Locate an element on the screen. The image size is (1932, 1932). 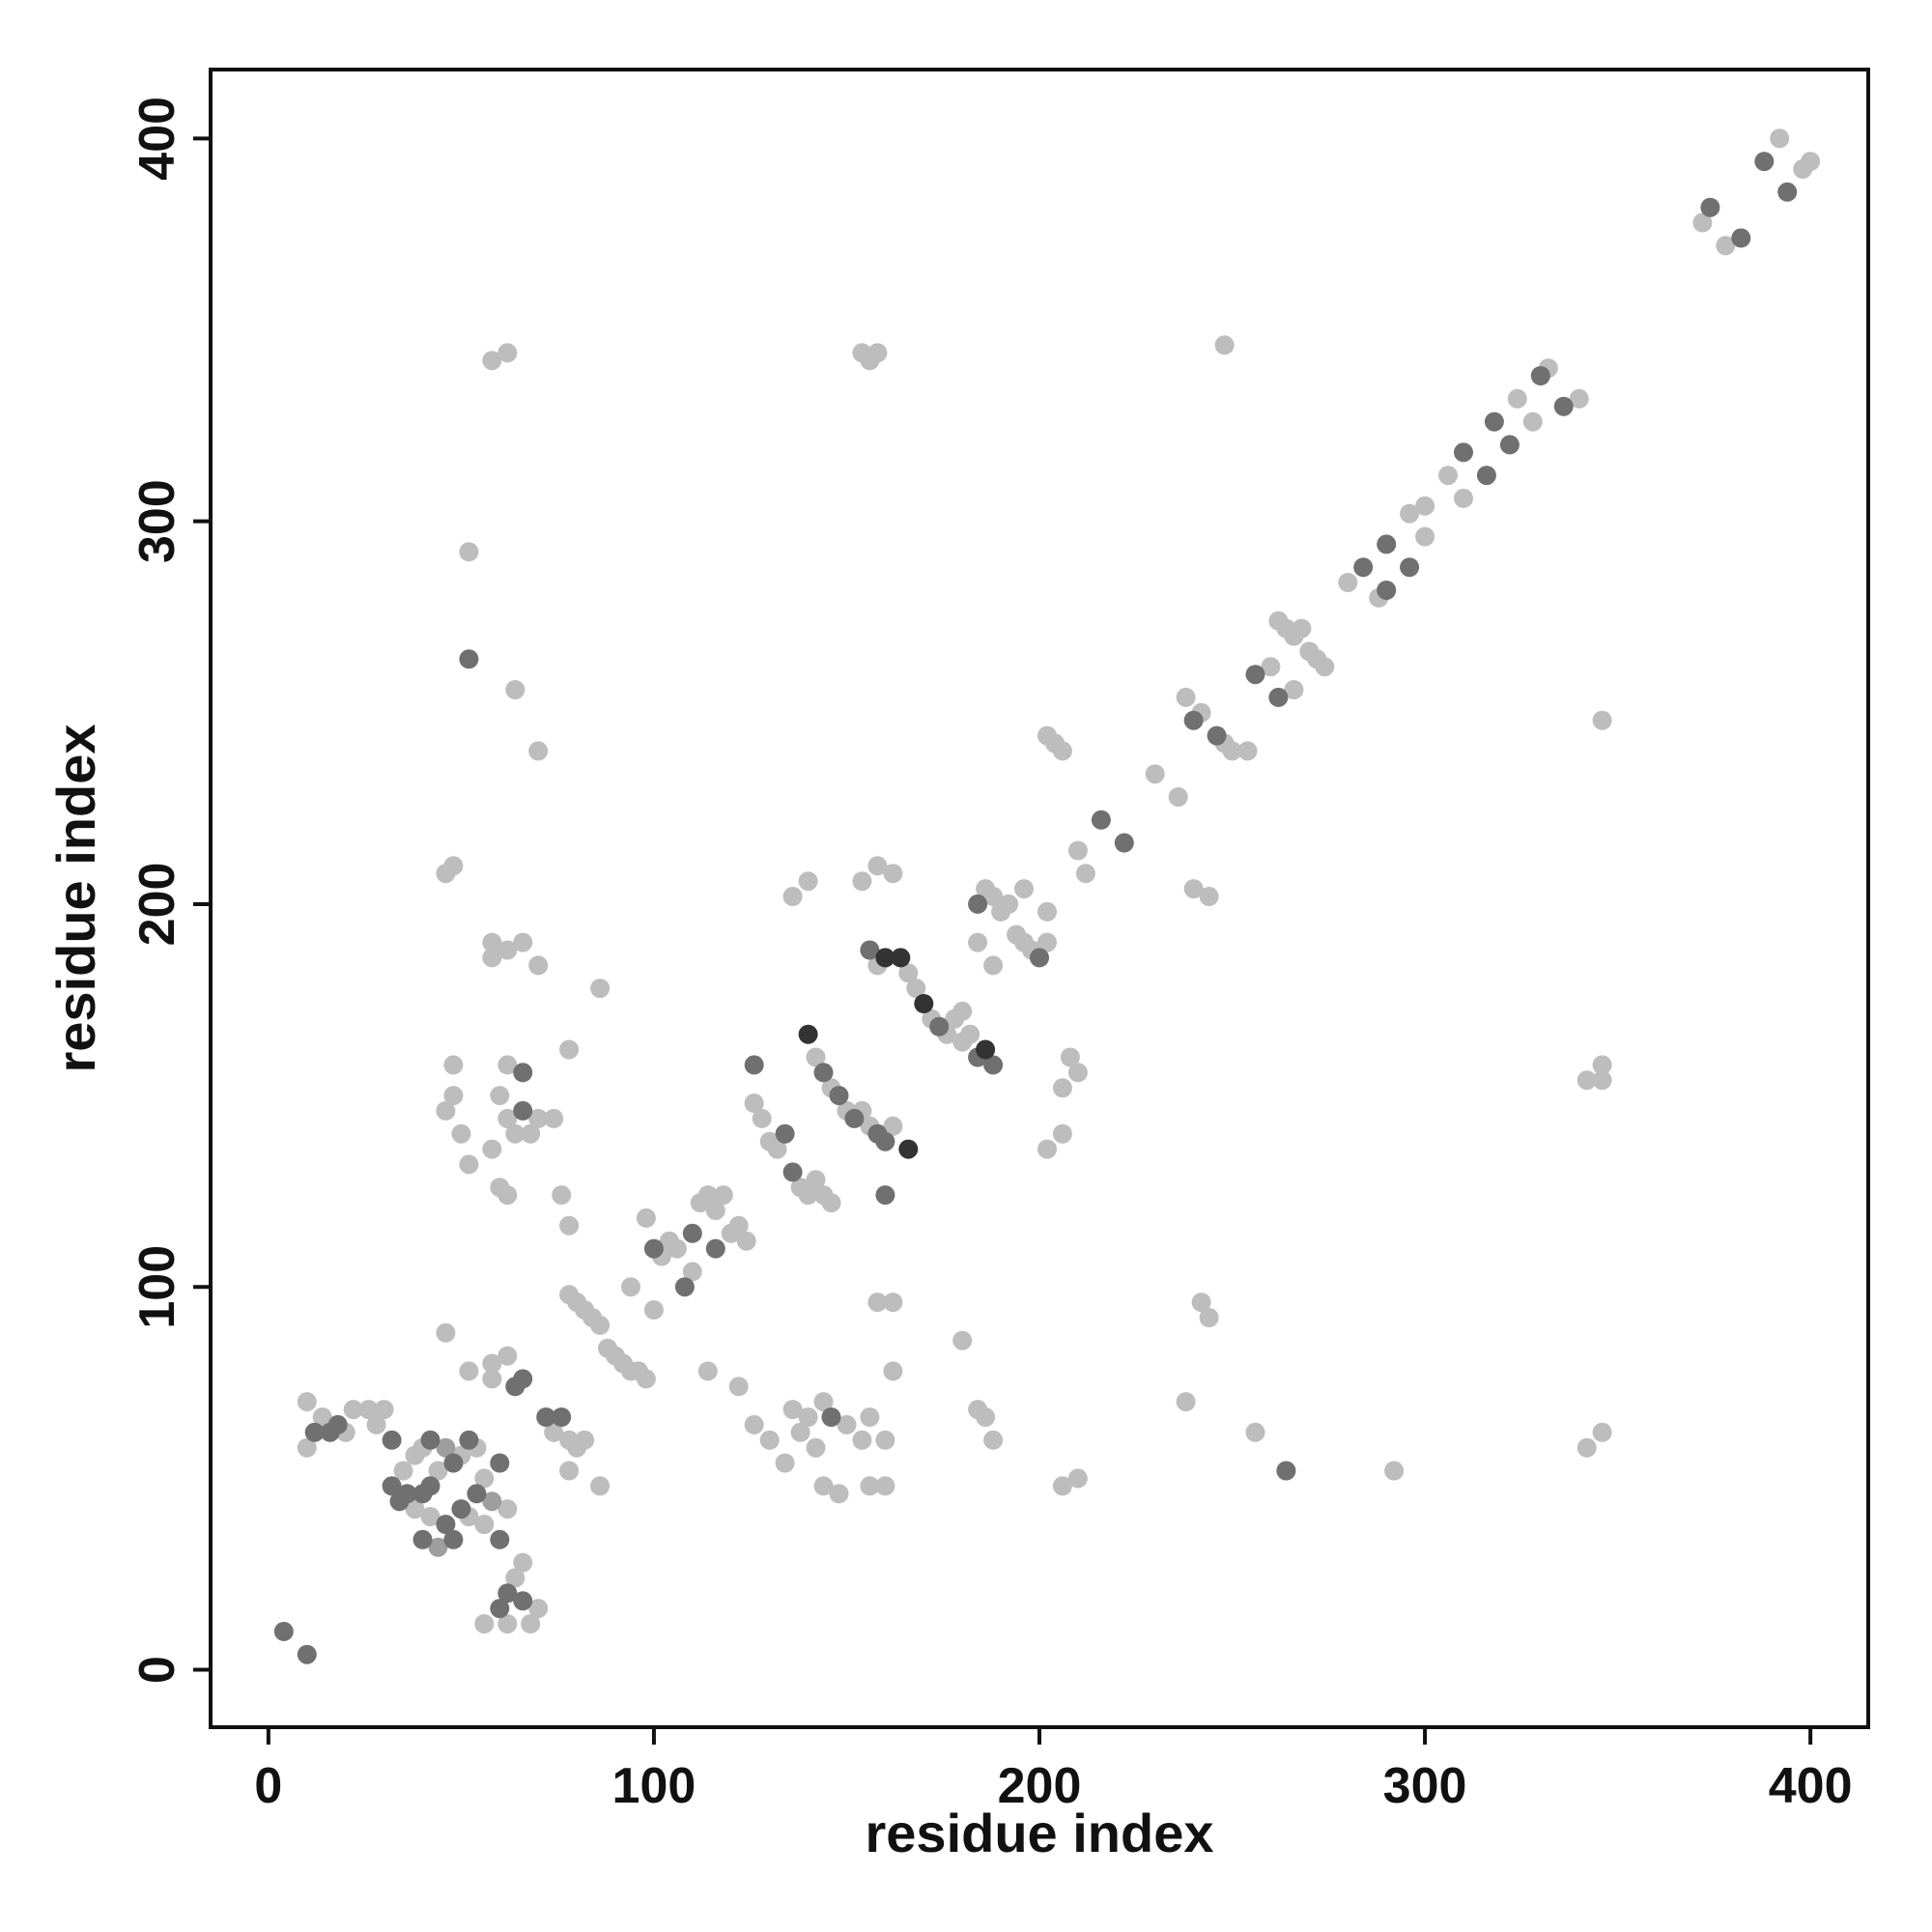
x-axis: 0 100 200 300 400 is located at coordinates (1053, 1770).